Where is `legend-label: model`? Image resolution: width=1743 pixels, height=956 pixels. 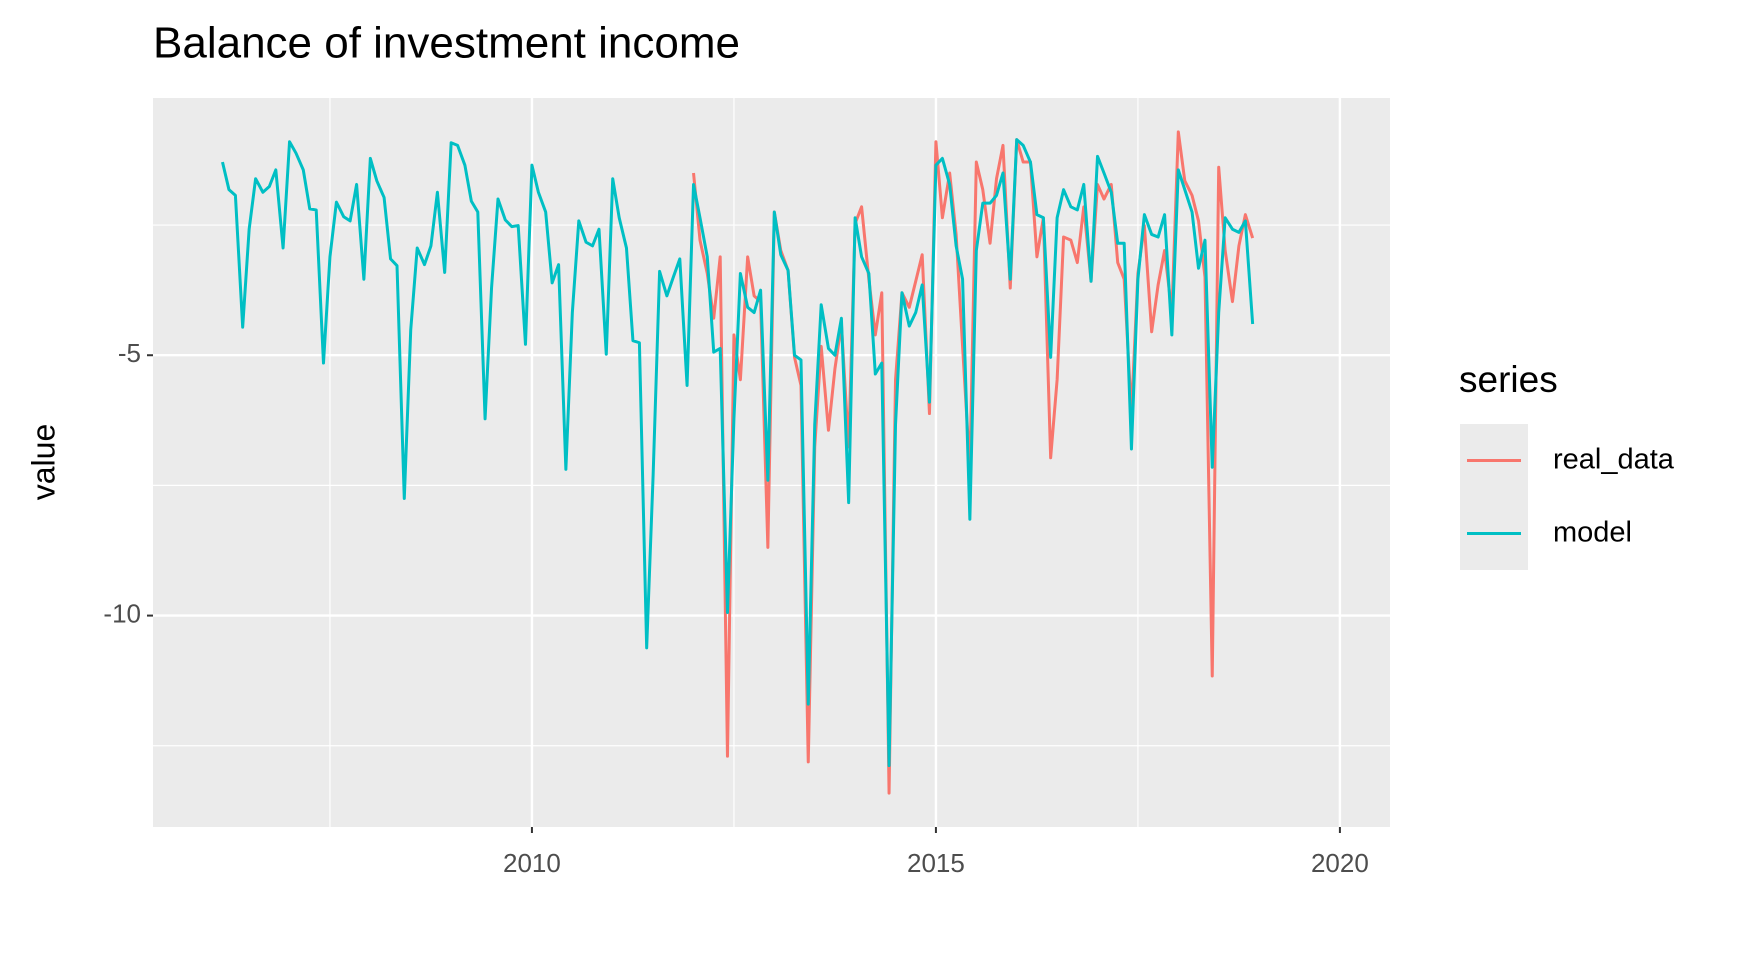
legend-label: model is located at coordinates (1592, 533).